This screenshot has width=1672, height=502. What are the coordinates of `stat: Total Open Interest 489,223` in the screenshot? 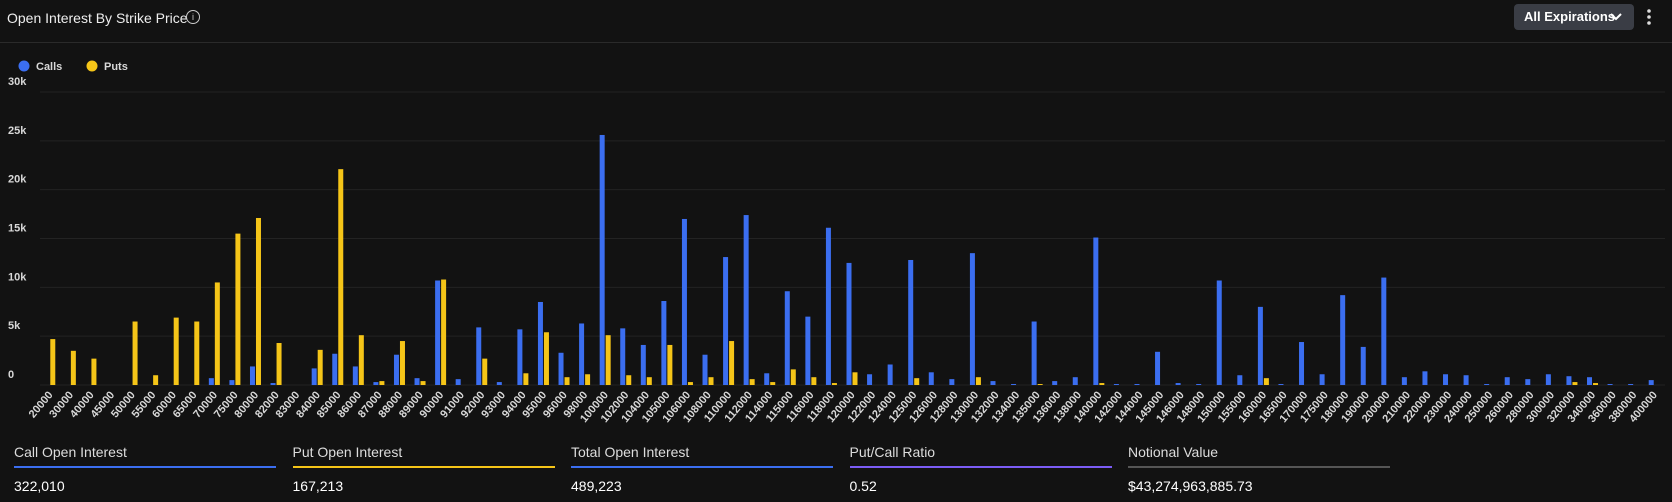 It's located at (702, 469).